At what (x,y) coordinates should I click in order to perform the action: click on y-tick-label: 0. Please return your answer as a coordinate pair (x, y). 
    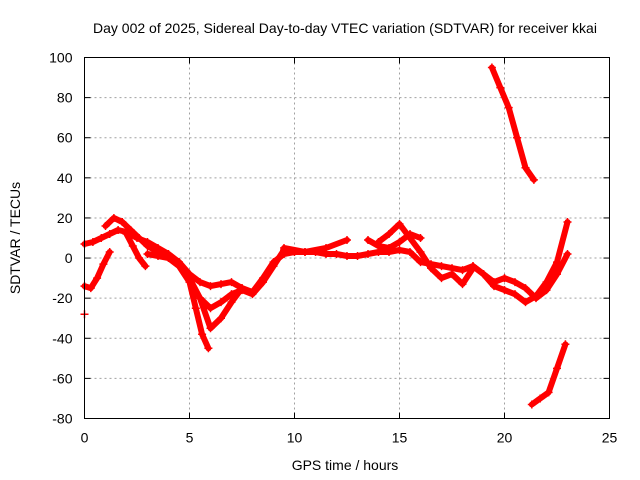
    Looking at the image, I should click on (69, 258).